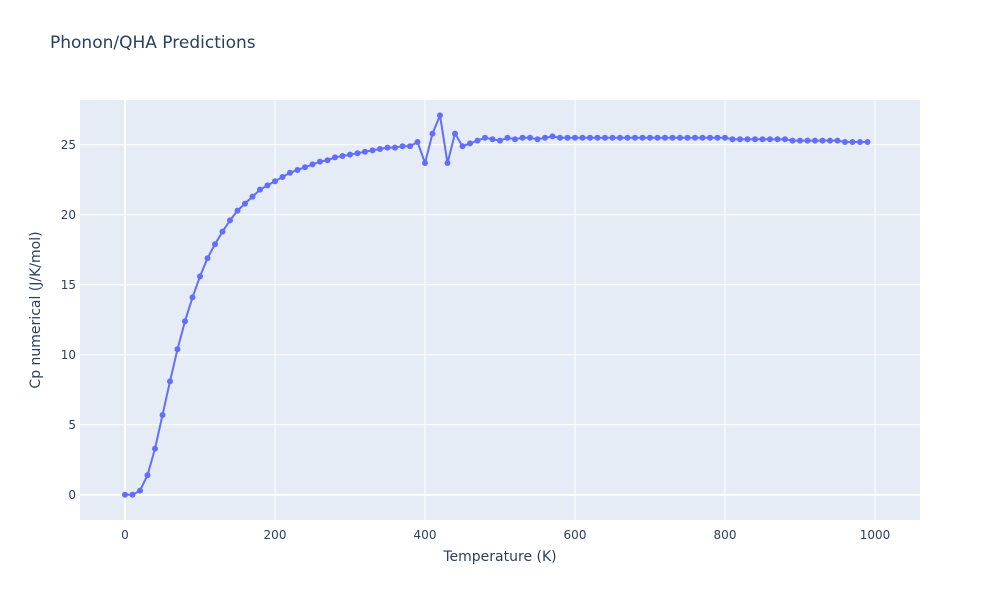  I want to click on y-tick-label: 15, so click(68, 285).